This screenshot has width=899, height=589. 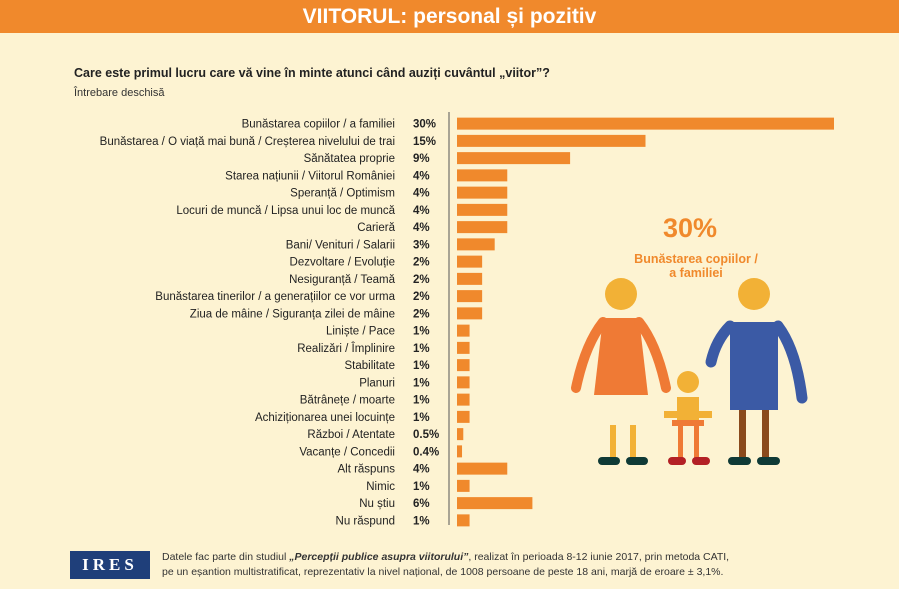 I want to click on category-label: Nesiguranță / Teamă, so click(x=342, y=280).